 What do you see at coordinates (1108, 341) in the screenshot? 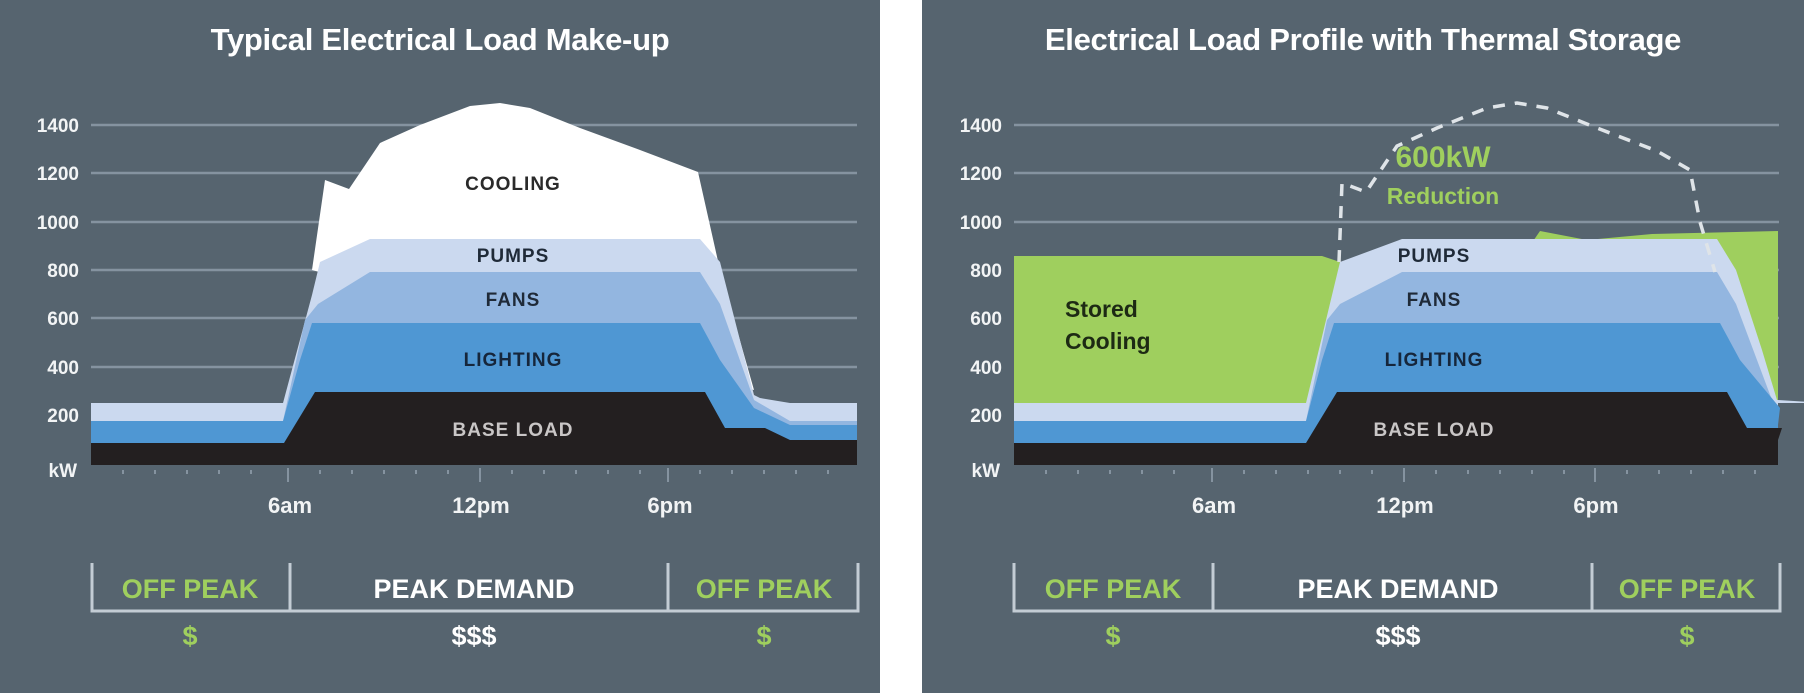
I see `stored-cooling-label-line2: Cooling` at bounding box center [1108, 341].